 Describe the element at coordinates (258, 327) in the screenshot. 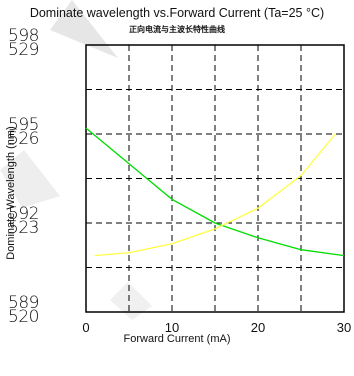

I see `x-tick-label: 20` at that location.